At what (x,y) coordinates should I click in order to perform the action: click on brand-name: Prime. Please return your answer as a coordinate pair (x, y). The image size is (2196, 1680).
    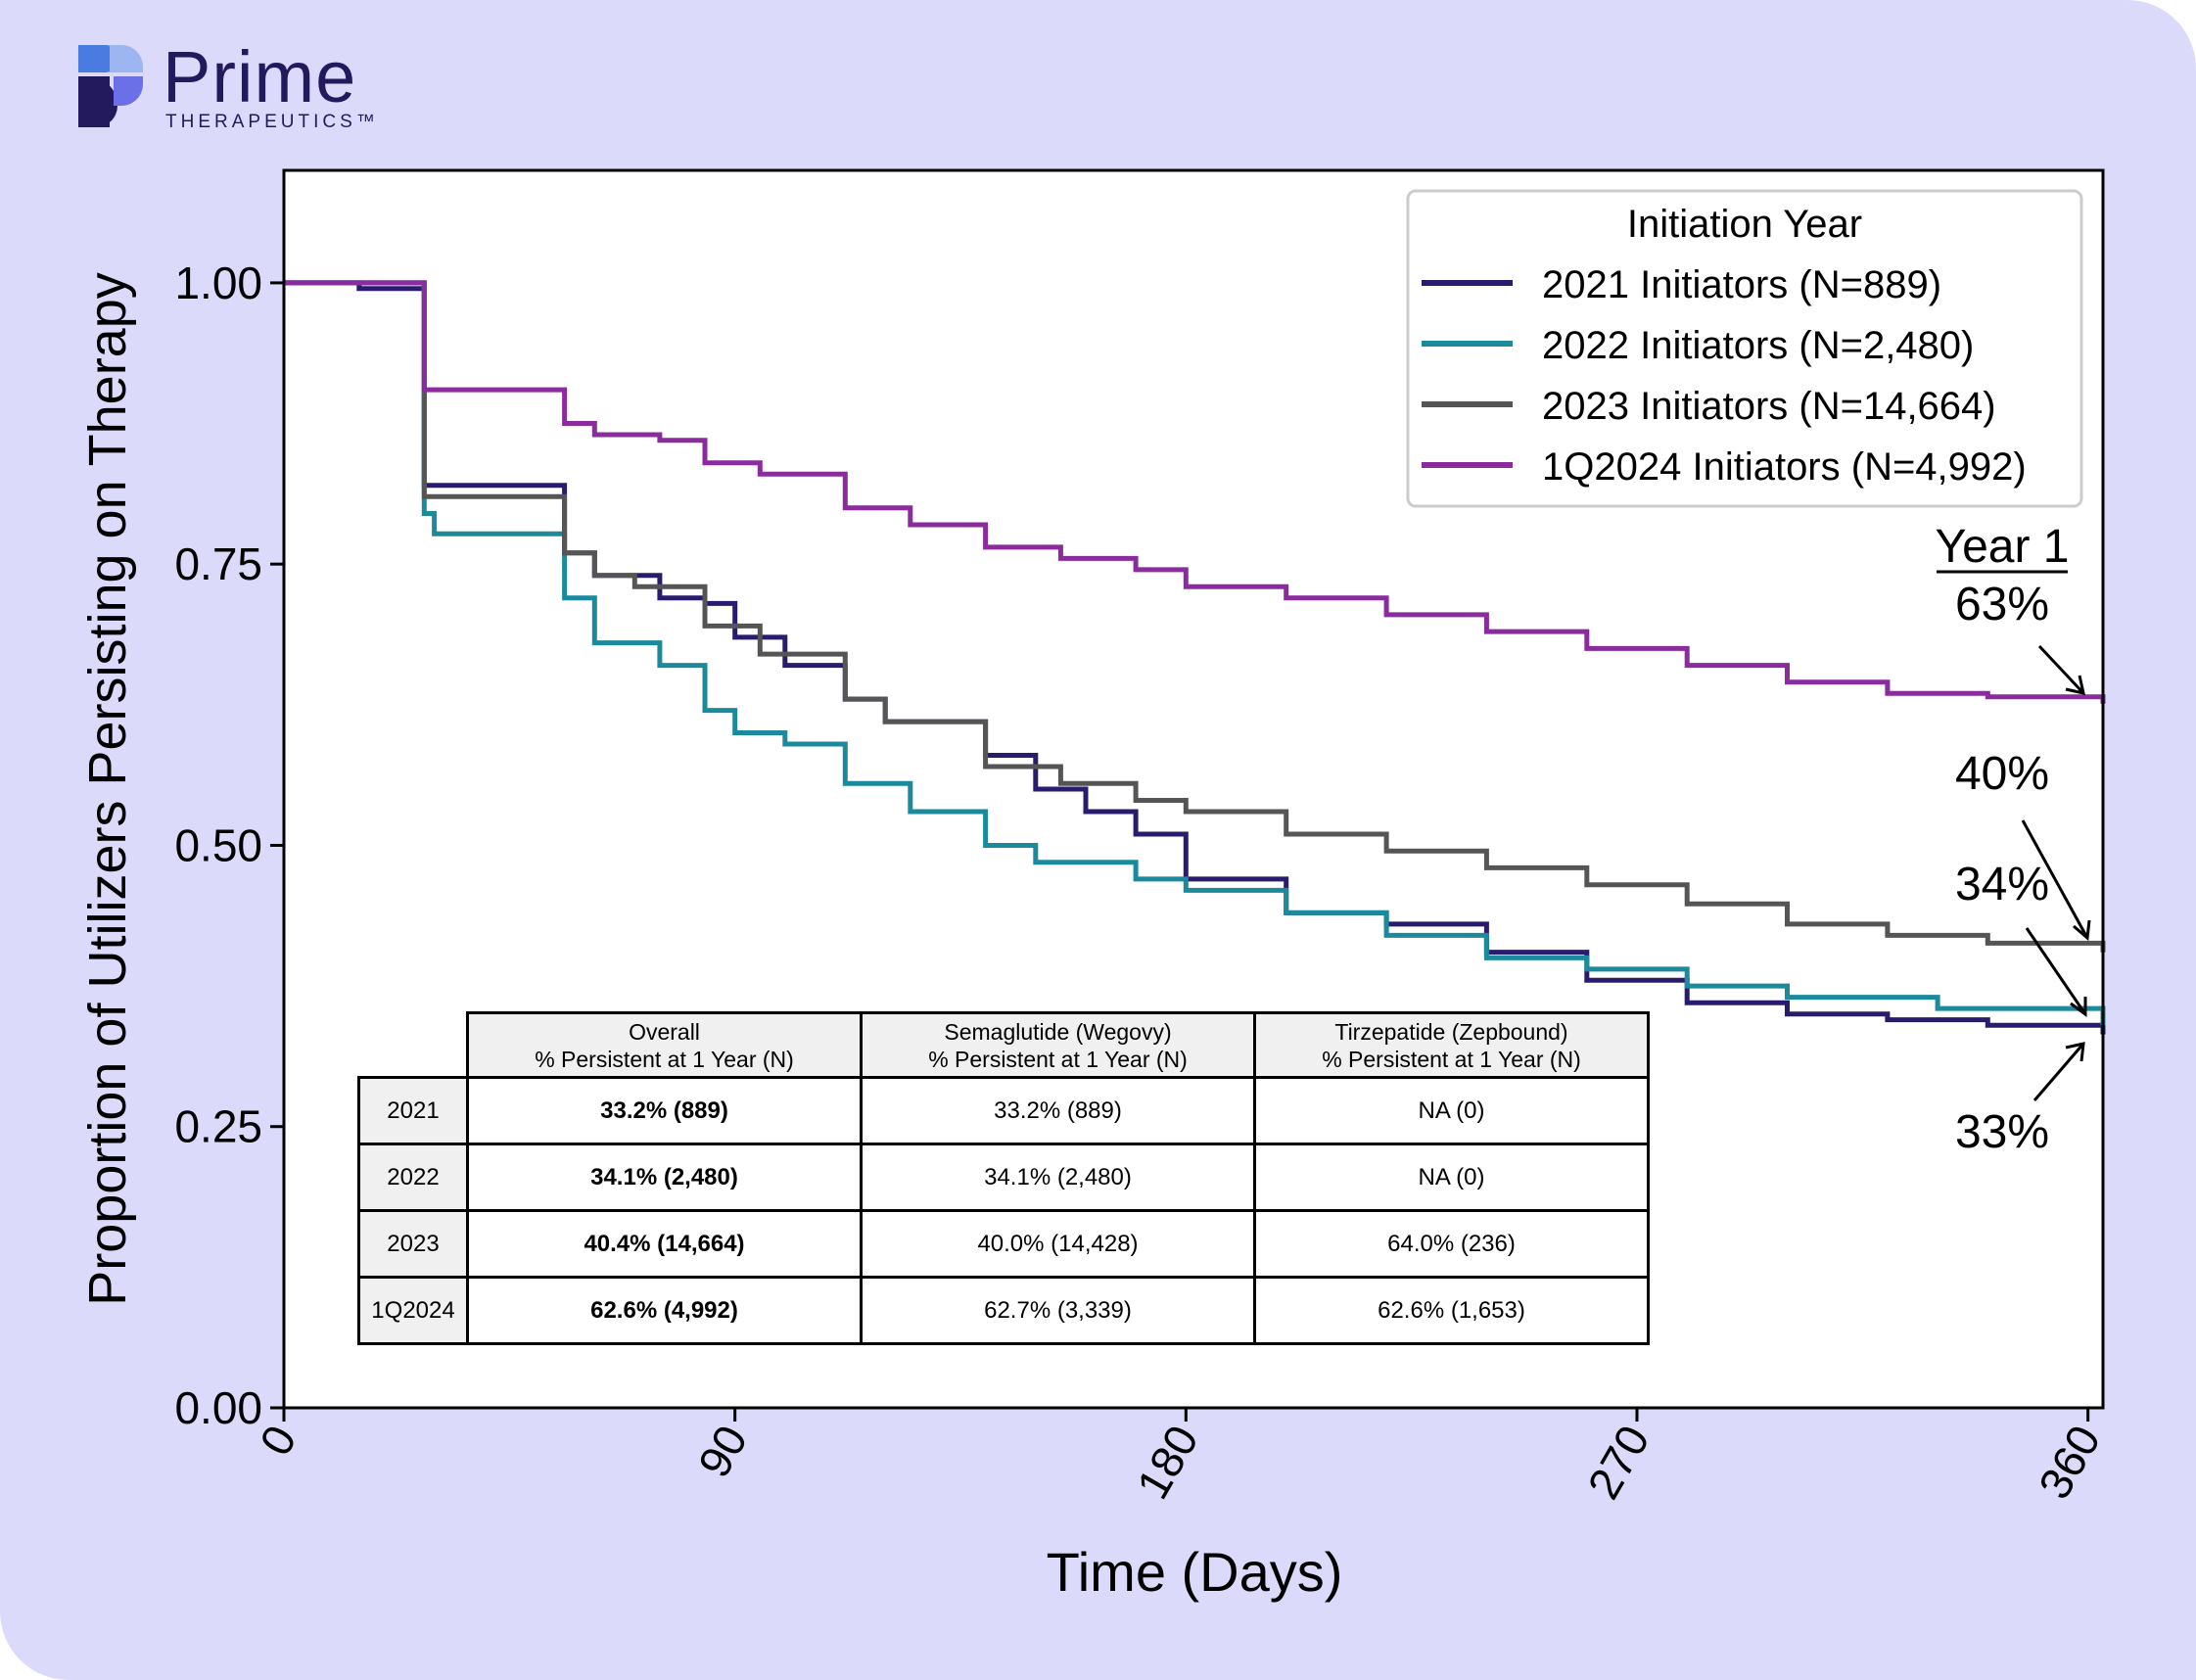
    Looking at the image, I should click on (260, 76).